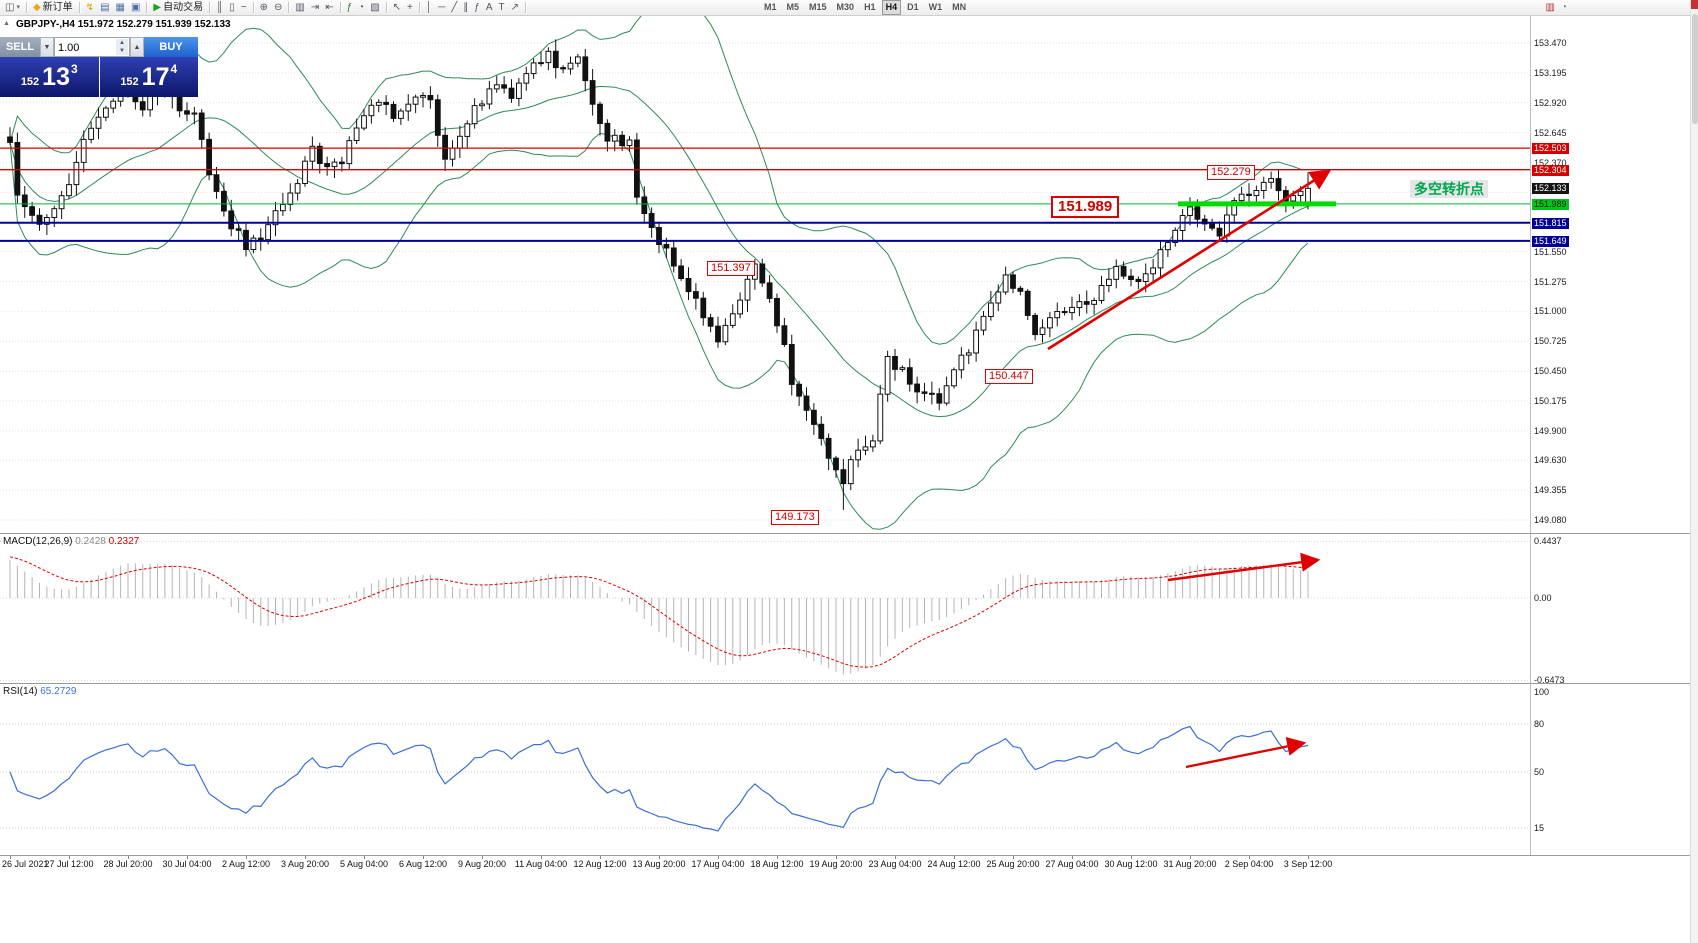 This screenshot has width=1698, height=943. What do you see at coordinates (959, 7) in the screenshot?
I see `timeframe-mn-button: MN` at bounding box center [959, 7].